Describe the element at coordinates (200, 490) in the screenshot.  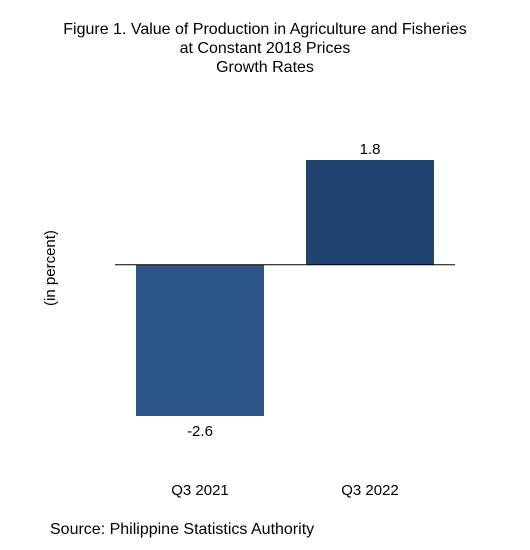
I see `category-label-q3-2021: Q3 2021` at that location.